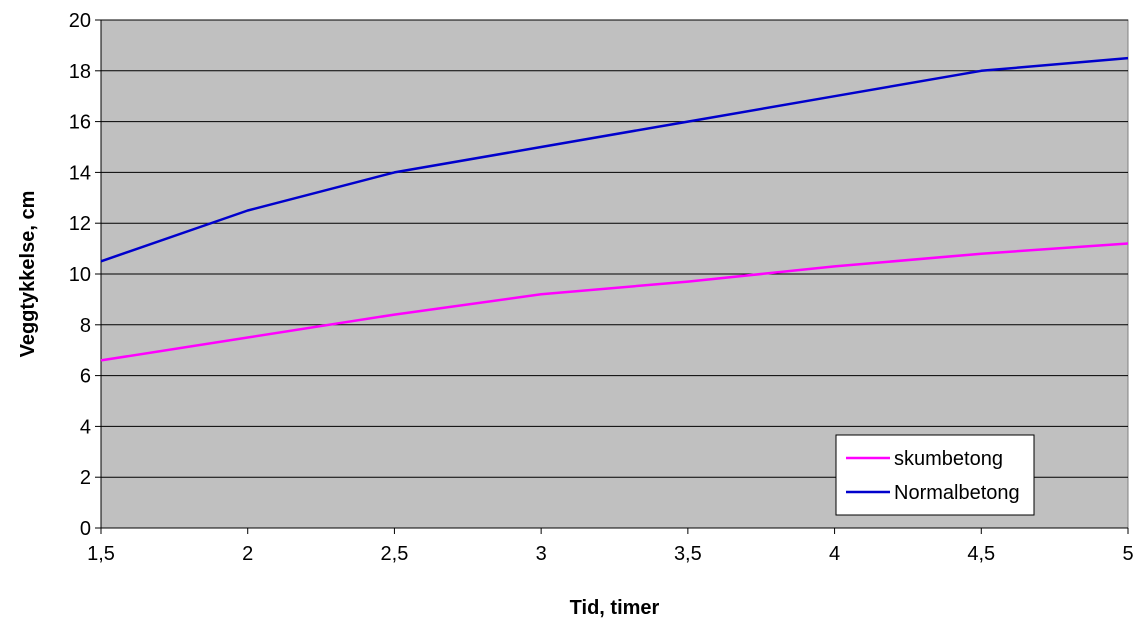  What do you see at coordinates (615, 608) in the screenshot?
I see `x-axis-title: Tid, timer` at bounding box center [615, 608].